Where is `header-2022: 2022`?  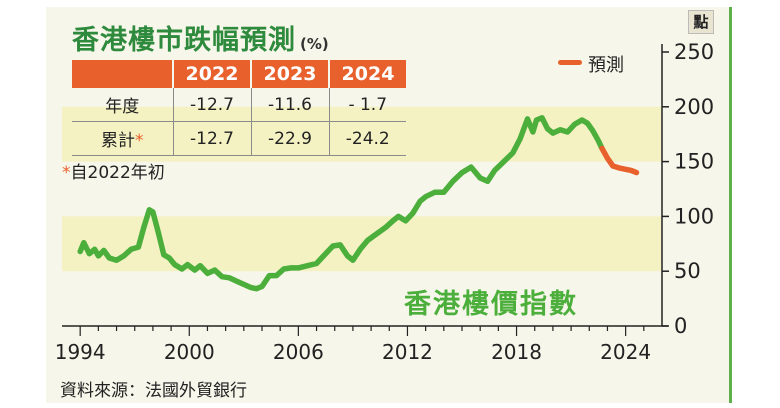
header-2022: 2022 is located at coordinates (211, 74).